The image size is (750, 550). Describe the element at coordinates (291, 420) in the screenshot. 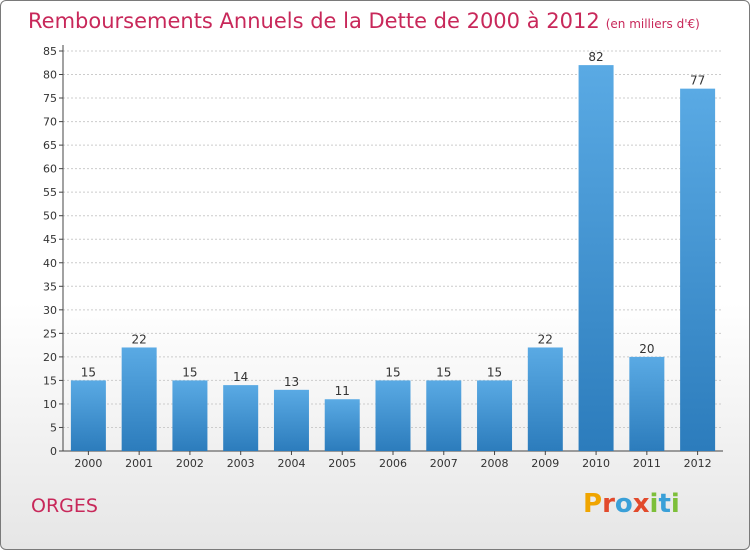

I see `bar-2004` at that location.